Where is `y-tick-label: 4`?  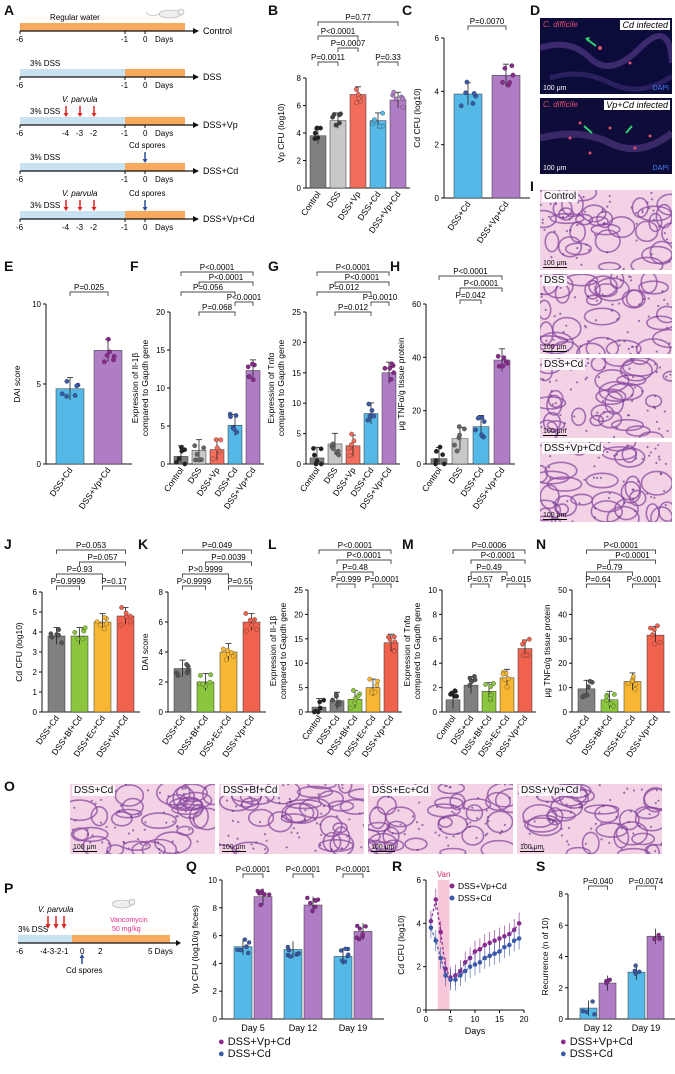
y-tick-label: 4 is located at coordinates (437, 91).